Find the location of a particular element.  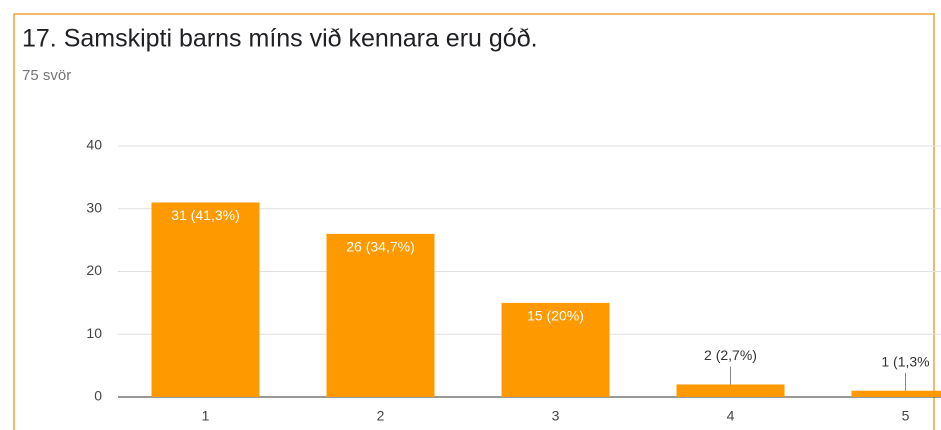

x-tick-label: 3 is located at coordinates (556, 416).